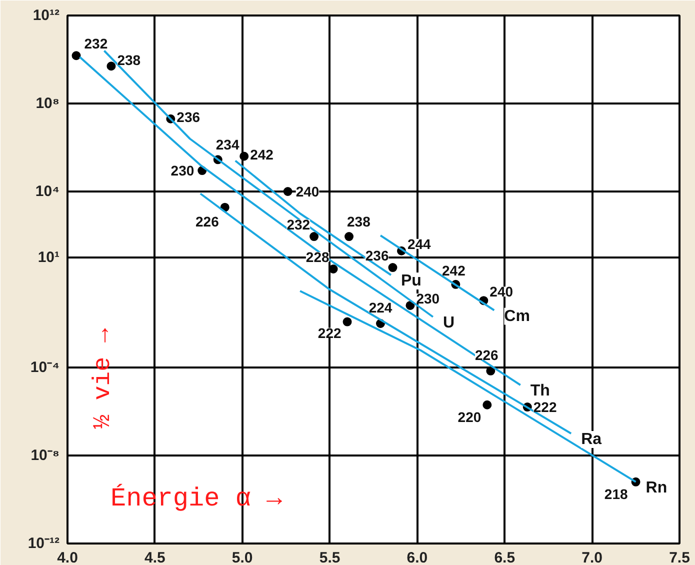 This screenshot has width=695, height=565. Describe the element at coordinates (329, 557) in the screenshot. I see `x-tick-label: 5.5` at that location.